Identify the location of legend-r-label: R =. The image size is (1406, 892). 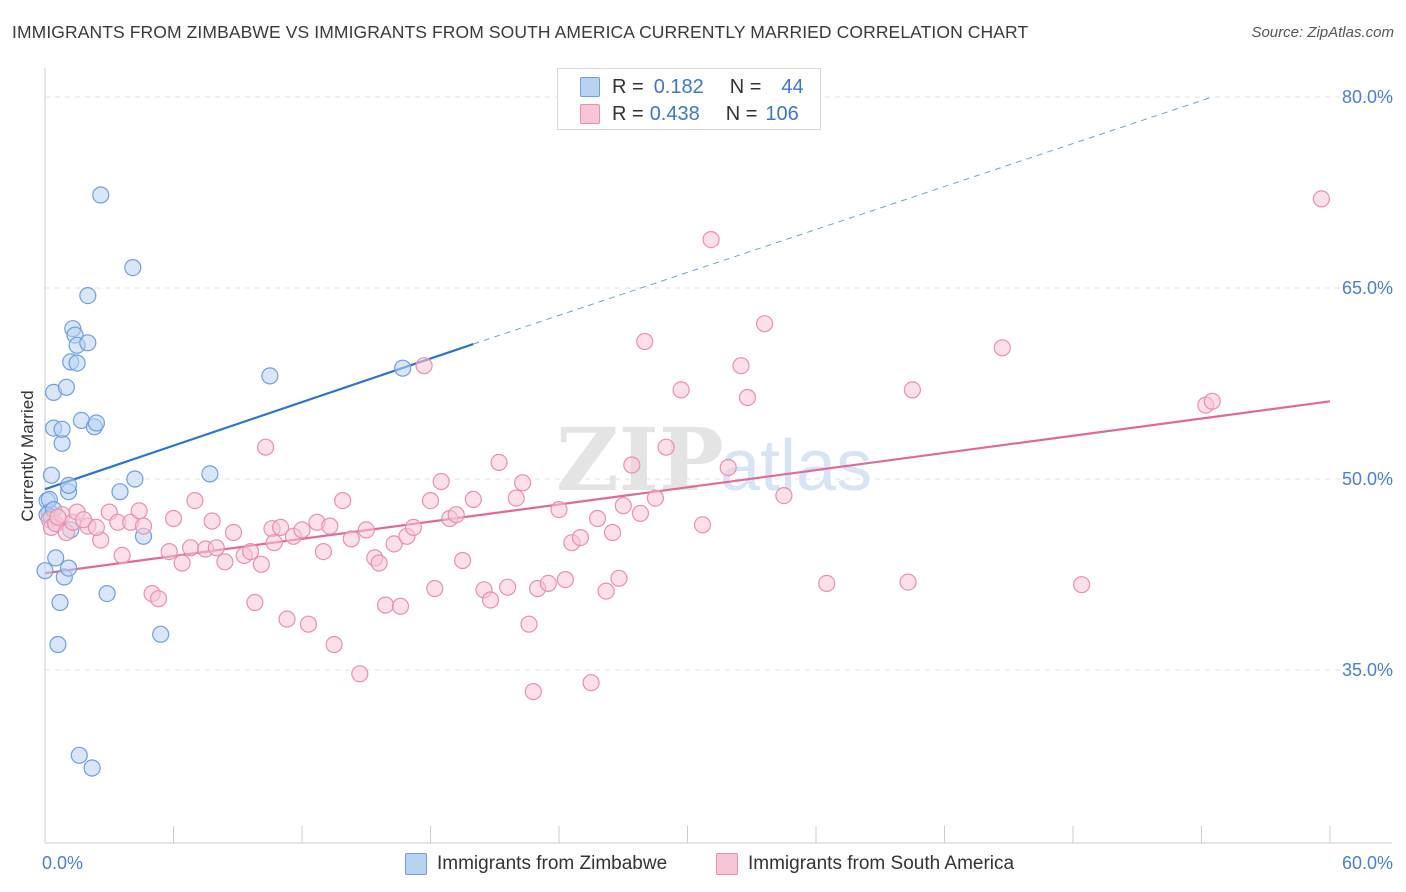
(628, 113).